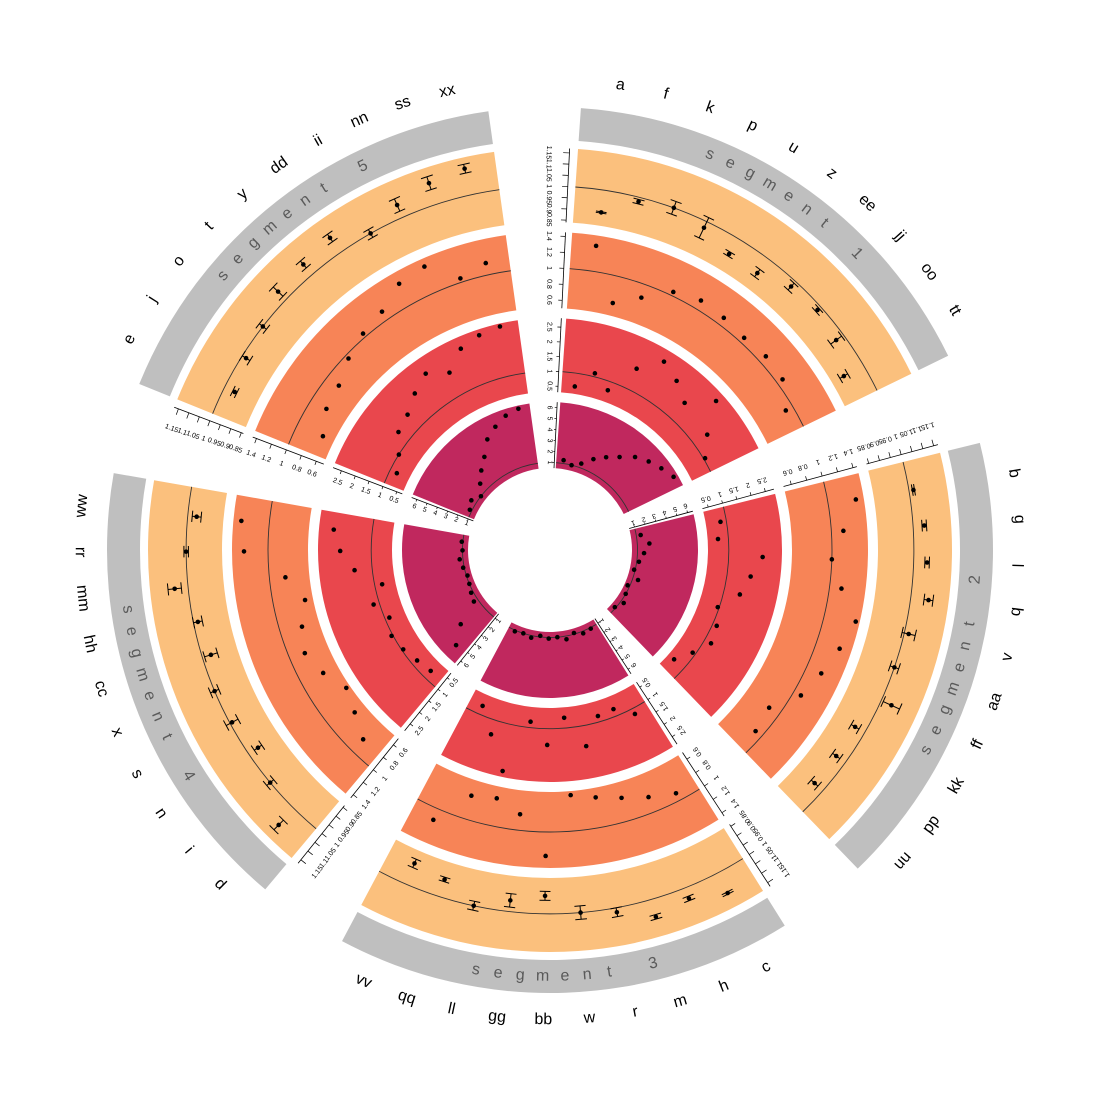 The width and height of the screenshot is (1100, 1105). I want to click on category-label: b, so click(1014, 474).